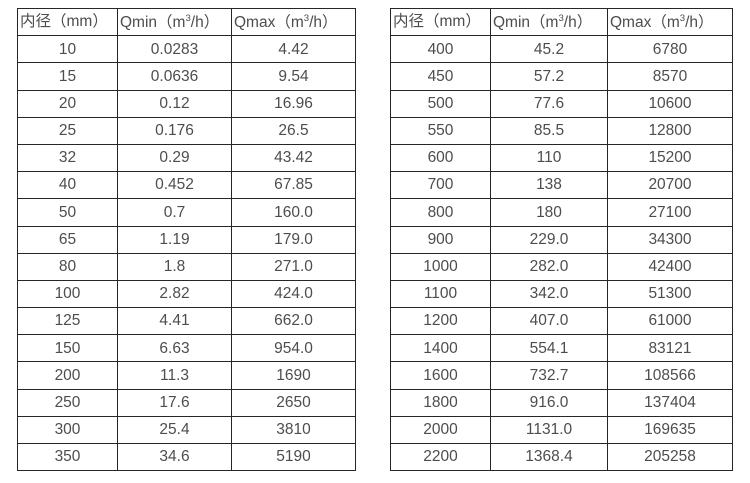 Image resolution: width=750 pixels, height=483 pixels. What do you see at coordinates (293, 430) in the screenshot?
I see `qmax-cell: 3810` at bounding box center [293, 430].